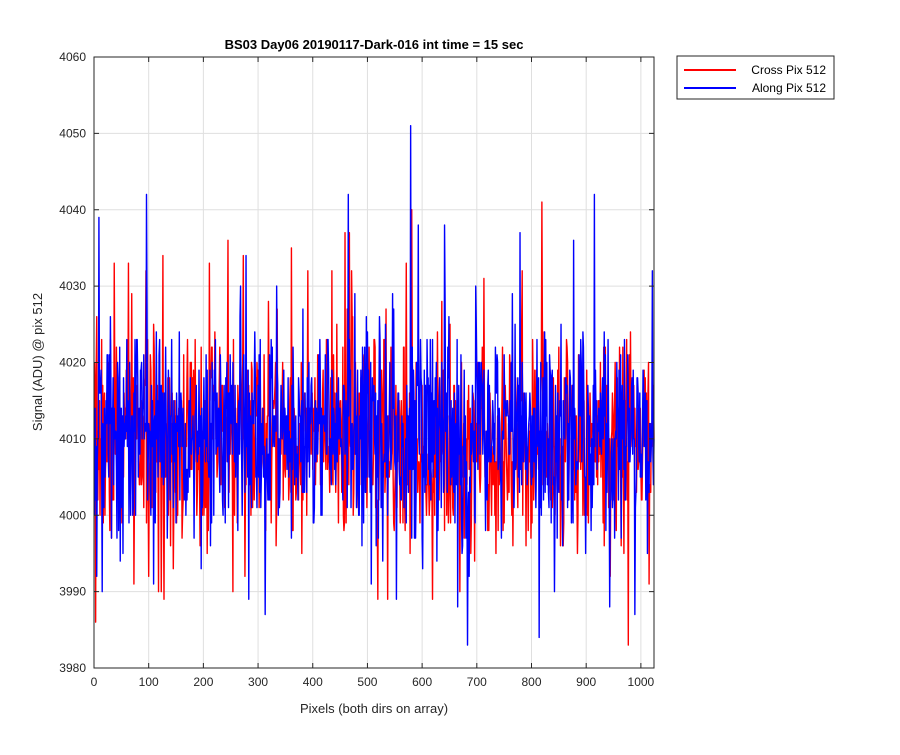  Describe the element at coordinates (531, 682) in the screenshot. I see `x-tick-label: 800` at that location.